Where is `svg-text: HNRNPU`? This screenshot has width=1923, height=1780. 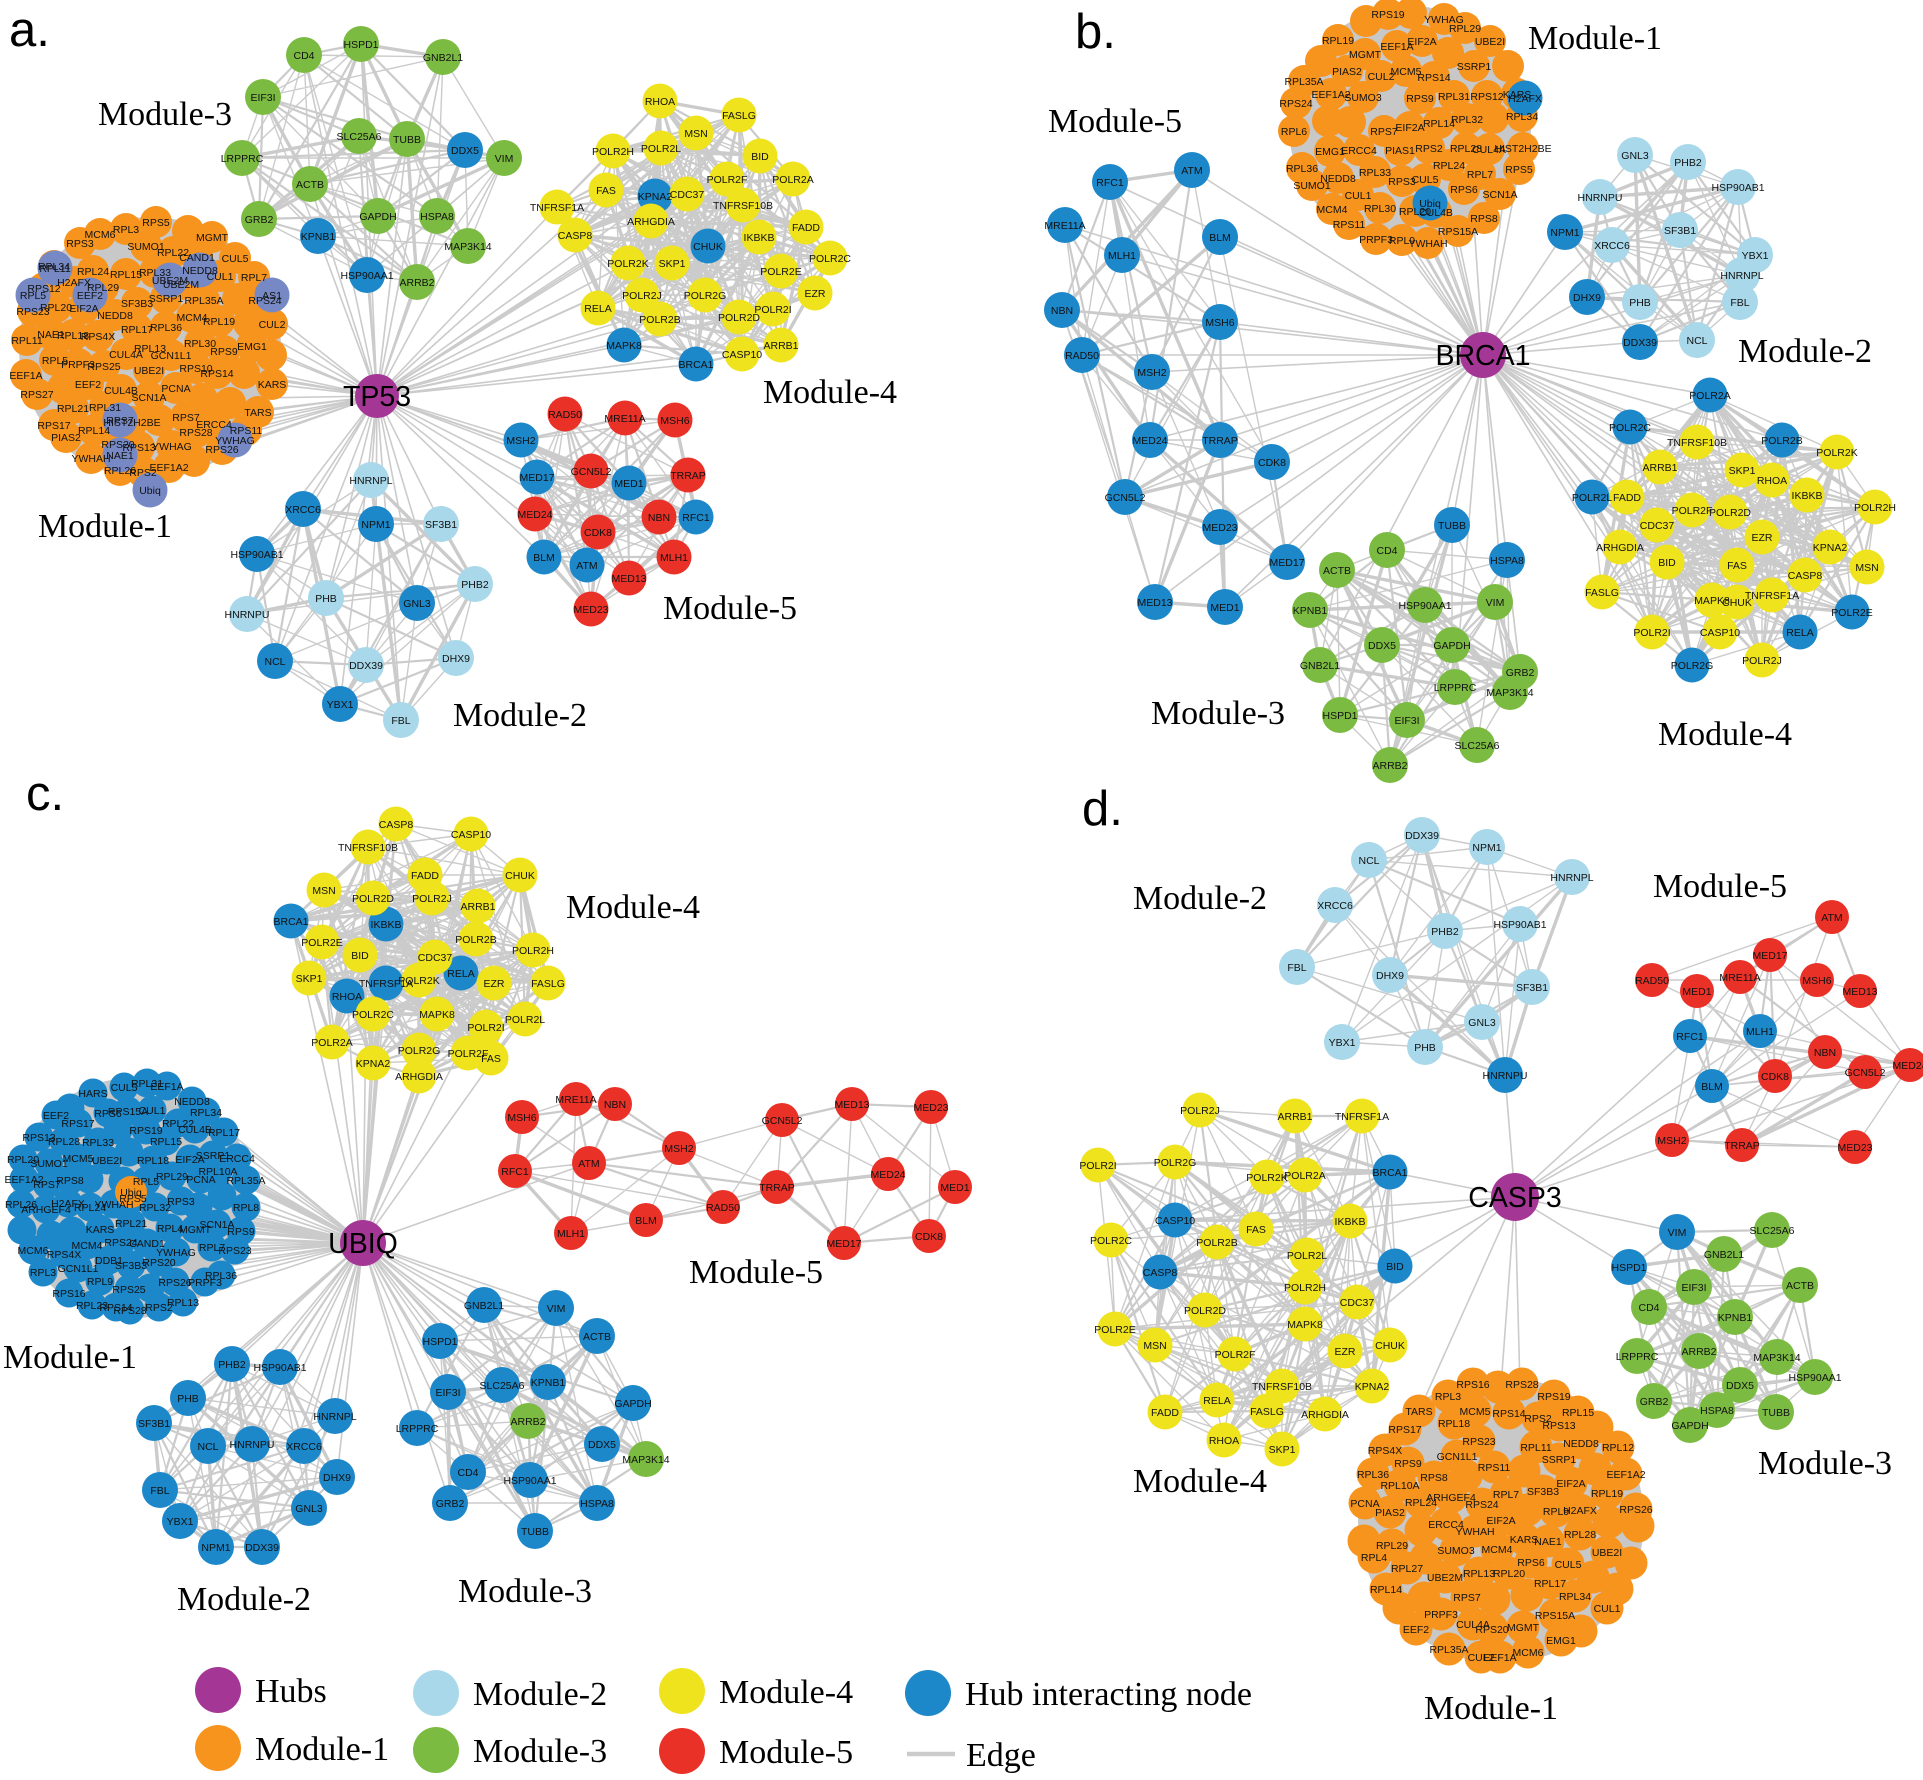
svg-text: HNRNPU is located at coordinates (247, 615).